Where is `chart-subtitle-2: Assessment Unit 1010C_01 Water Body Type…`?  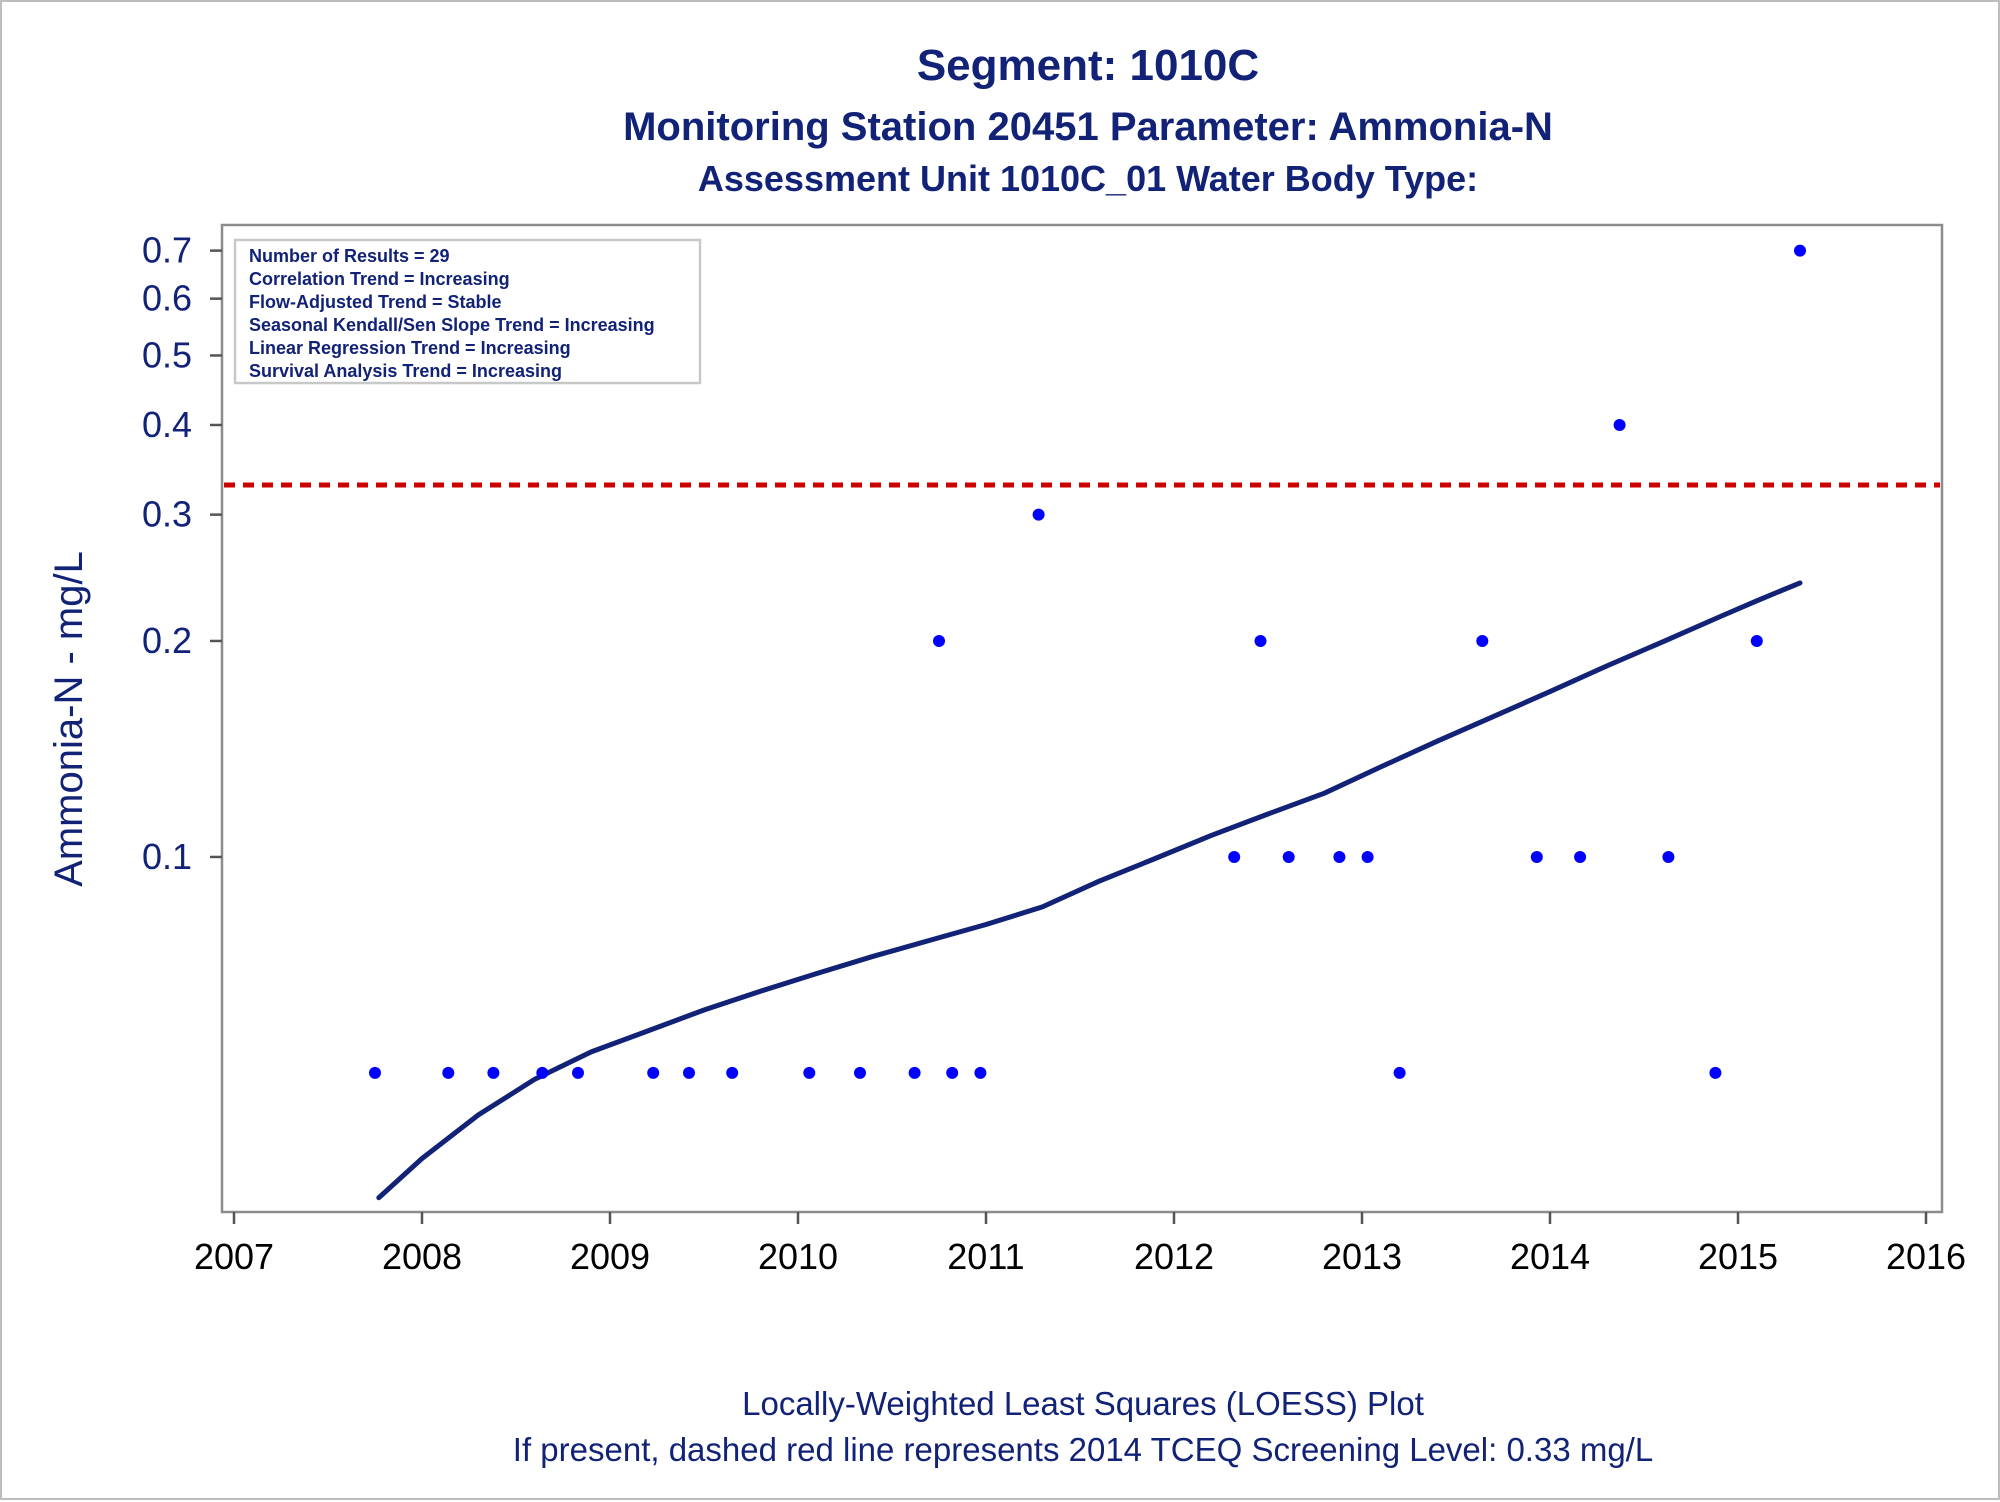
chart-subtitle-2: Assessment Unit 1010C_01 Water Body Type… is located at coordinates (1088, 178).